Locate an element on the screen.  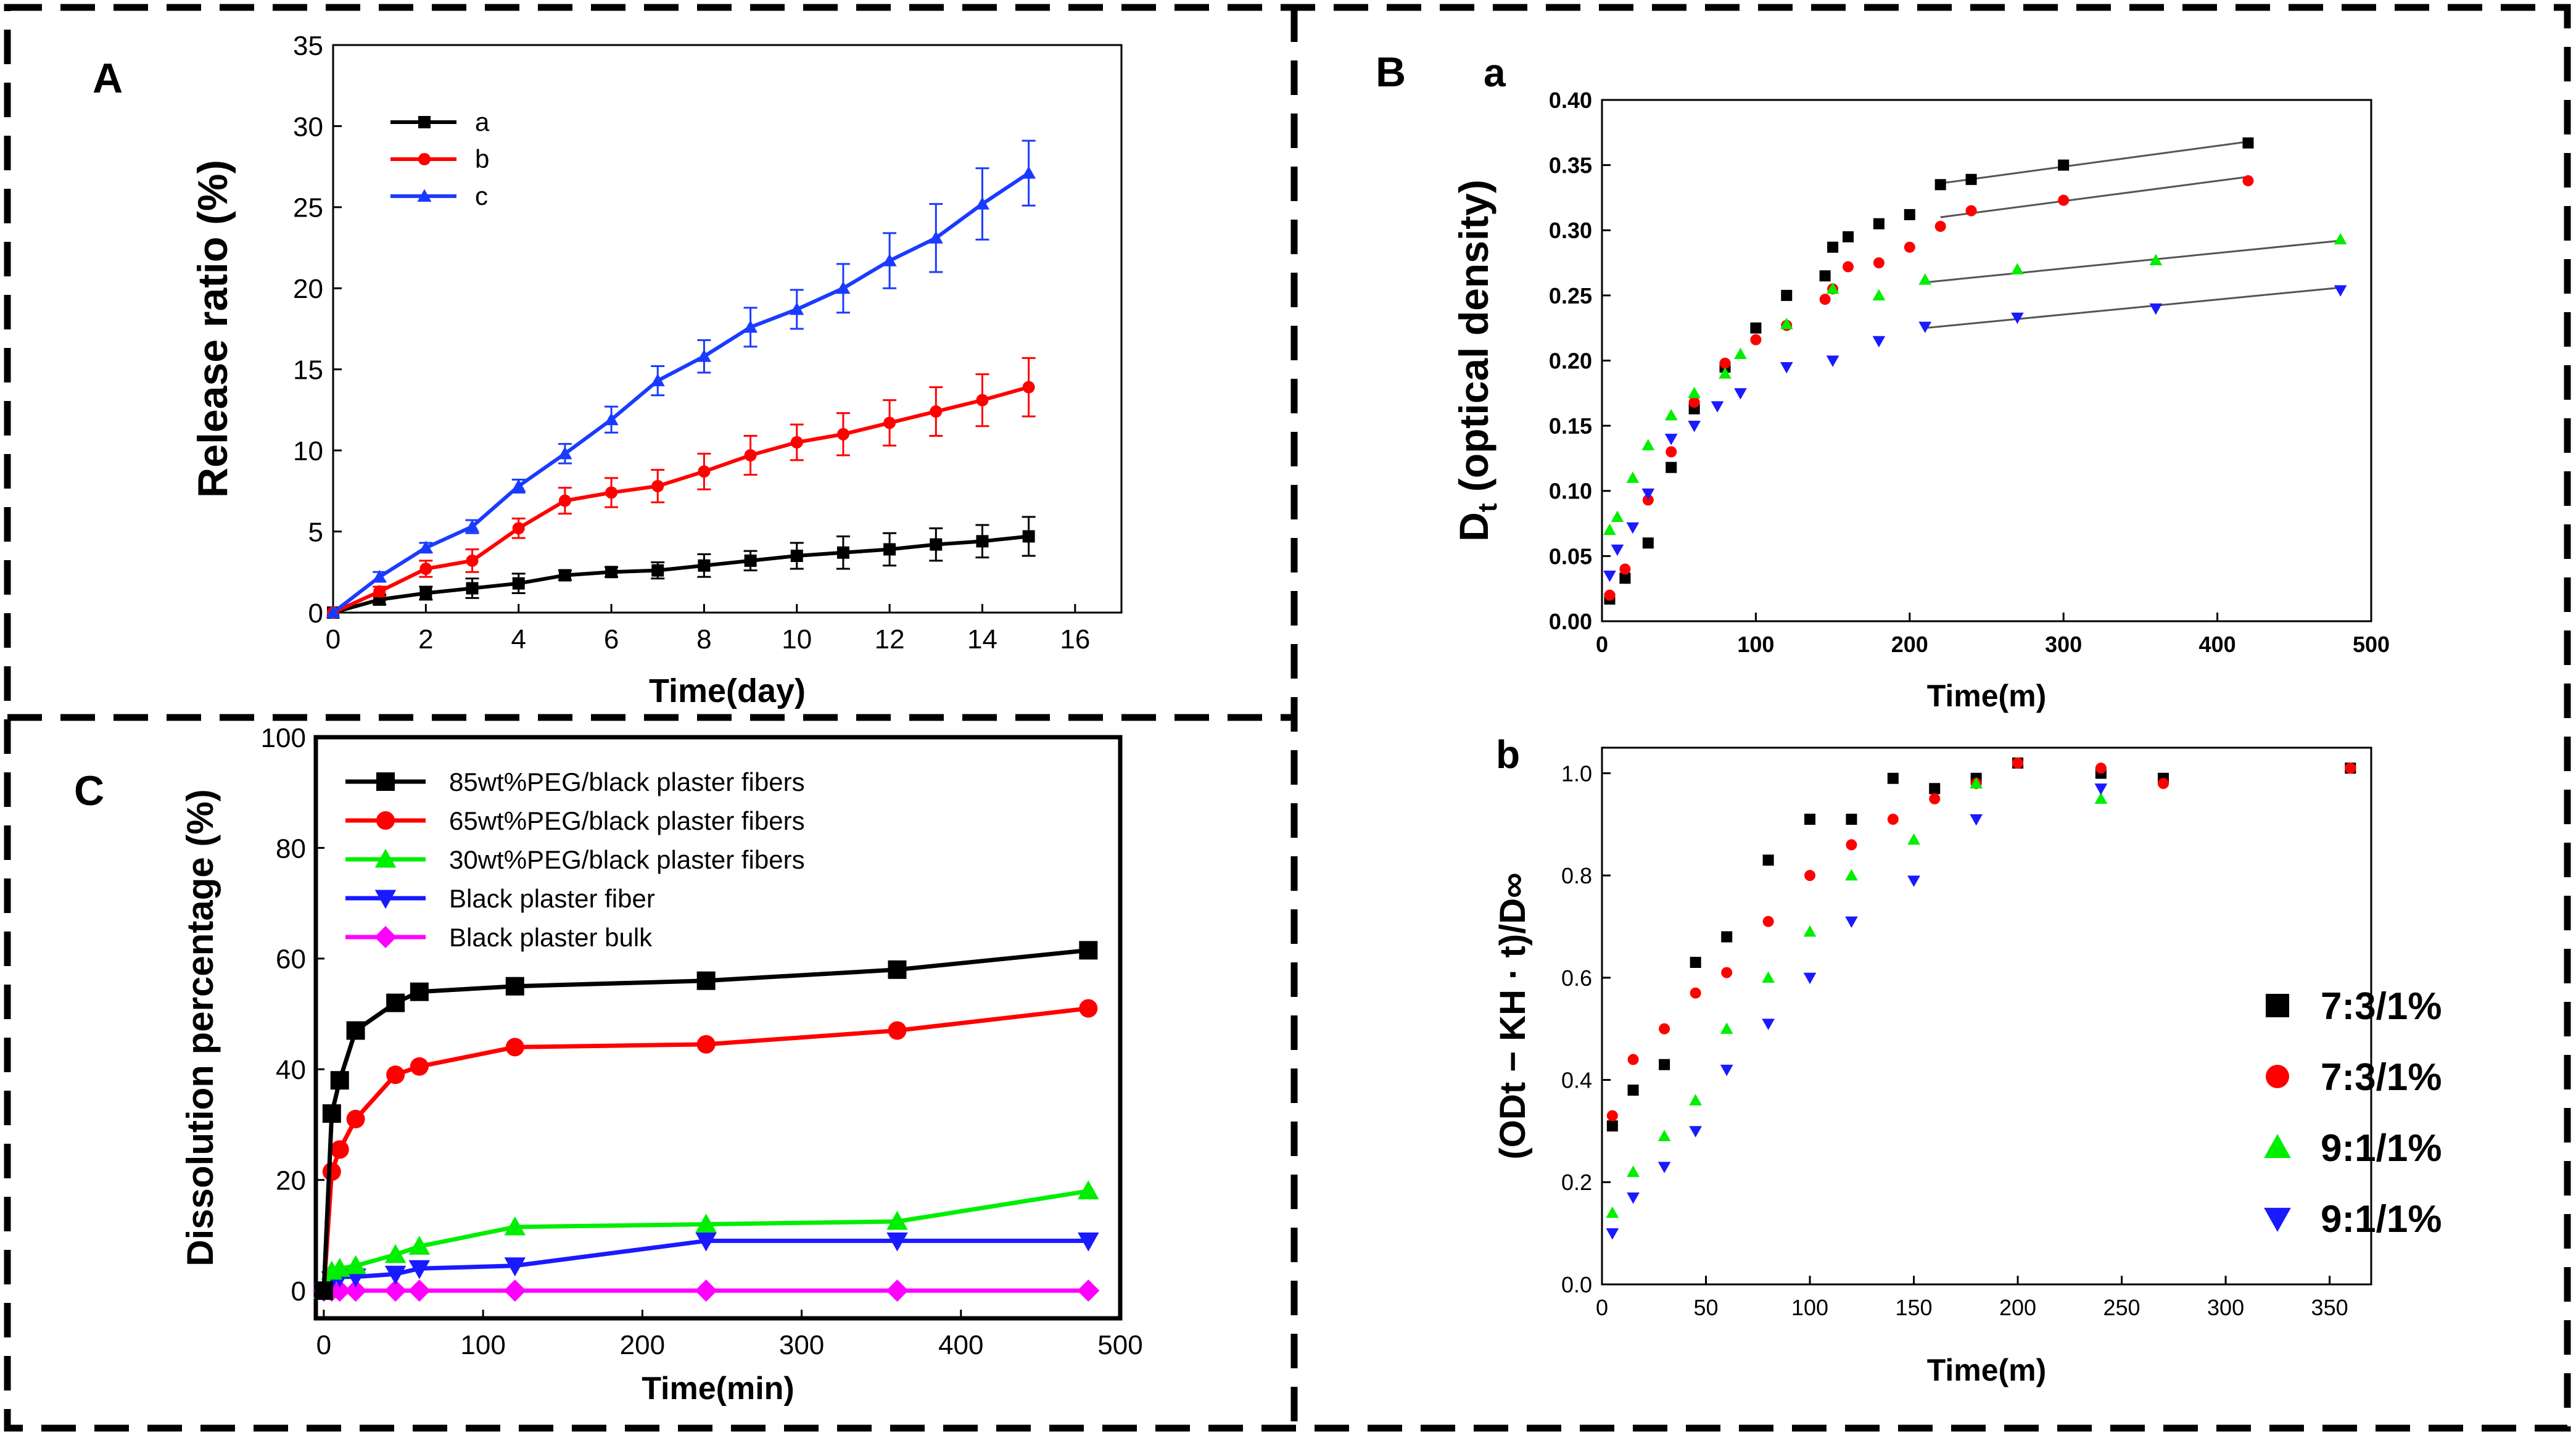
legend-label: 65wt%PEG/black plaster fibers is located at coordinates (627, 820).